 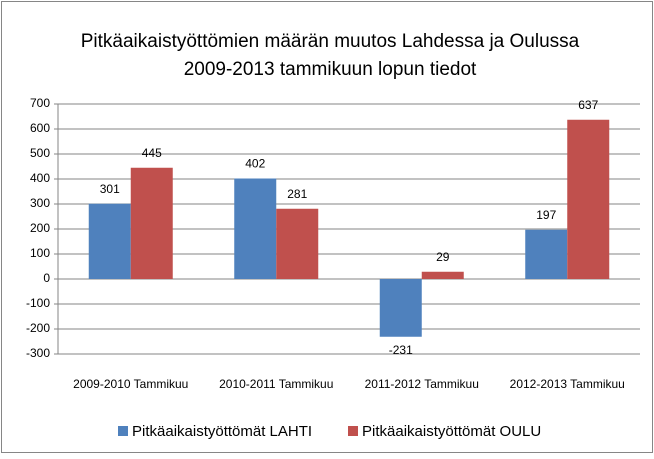 What do you see at coordinates (38, 328) in the screenshot?
I see `y-tick-label: -200` at bounding box center [38, 328].